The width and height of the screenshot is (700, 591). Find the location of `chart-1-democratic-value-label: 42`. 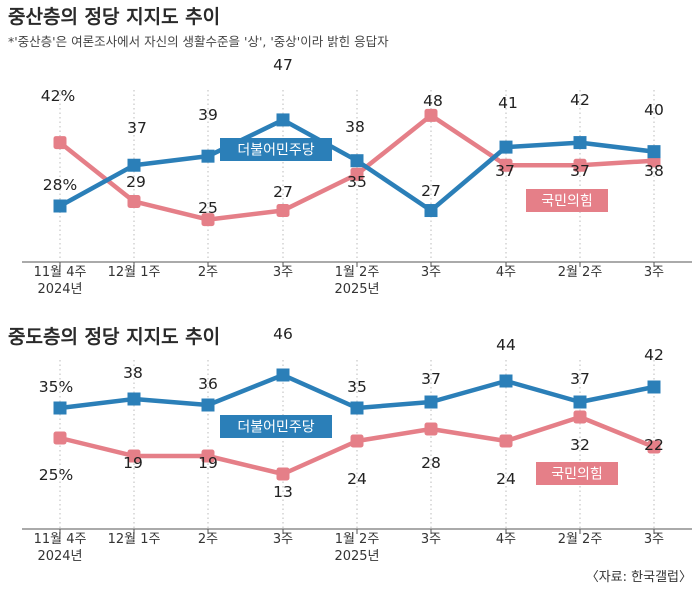

chart-1-democratic-value-label: 42 is located at coordinates (580, 100).